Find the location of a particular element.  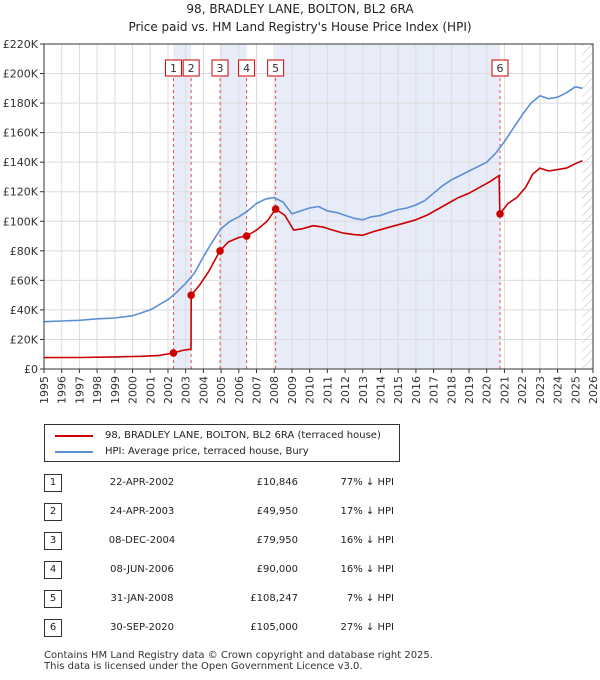

x-tick-label: 1999 is located at coordinates (115, 390).